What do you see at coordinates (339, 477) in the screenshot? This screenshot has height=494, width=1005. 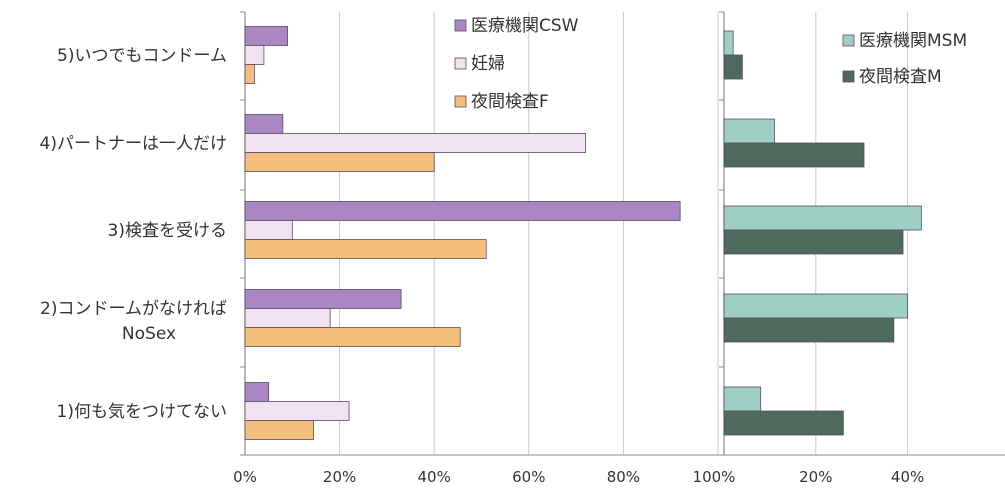 I see `panel-0-tick-label-20: 20%` at bounding box center [339, 477].